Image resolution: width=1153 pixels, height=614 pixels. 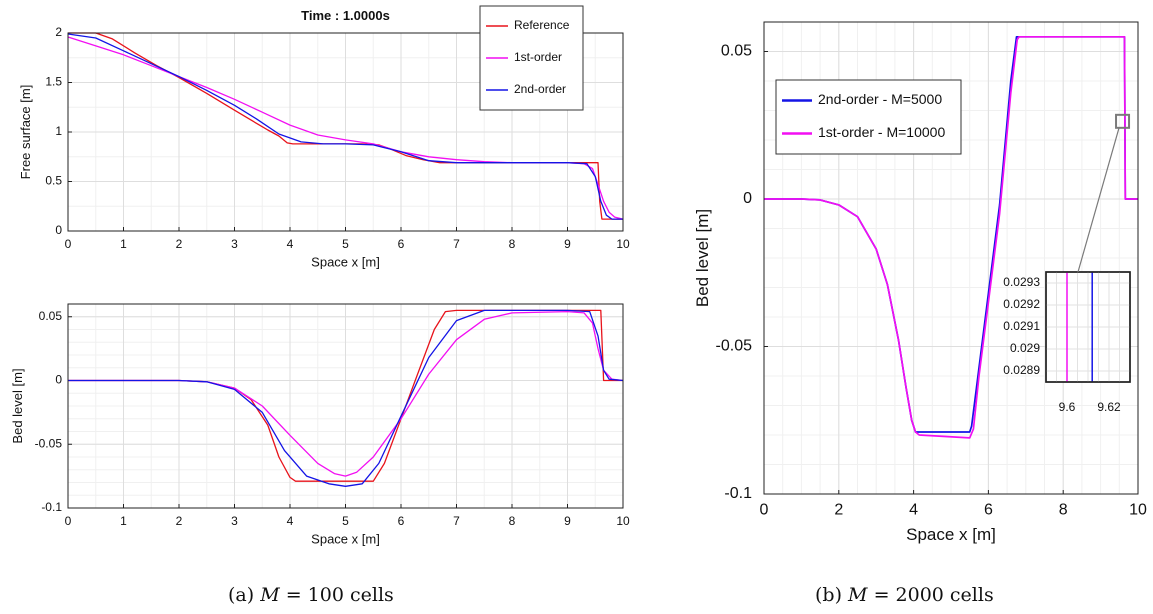 What do you see at coordinates (1021, 370) in the screenshot?
I see `inset-y-tick-label: 0.0289` at bounding box center [1021, 370].